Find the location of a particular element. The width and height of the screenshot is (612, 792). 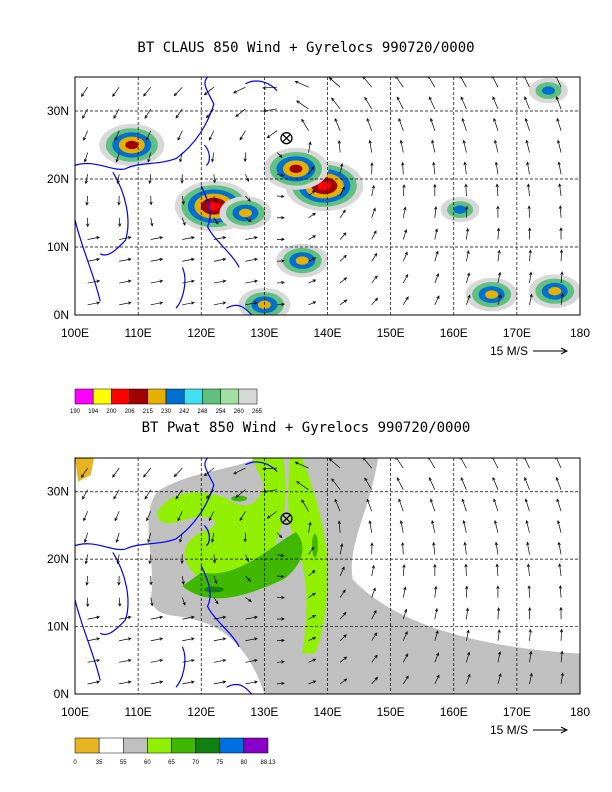

y-tick-label: 30N is located at coordinates (58, 492).